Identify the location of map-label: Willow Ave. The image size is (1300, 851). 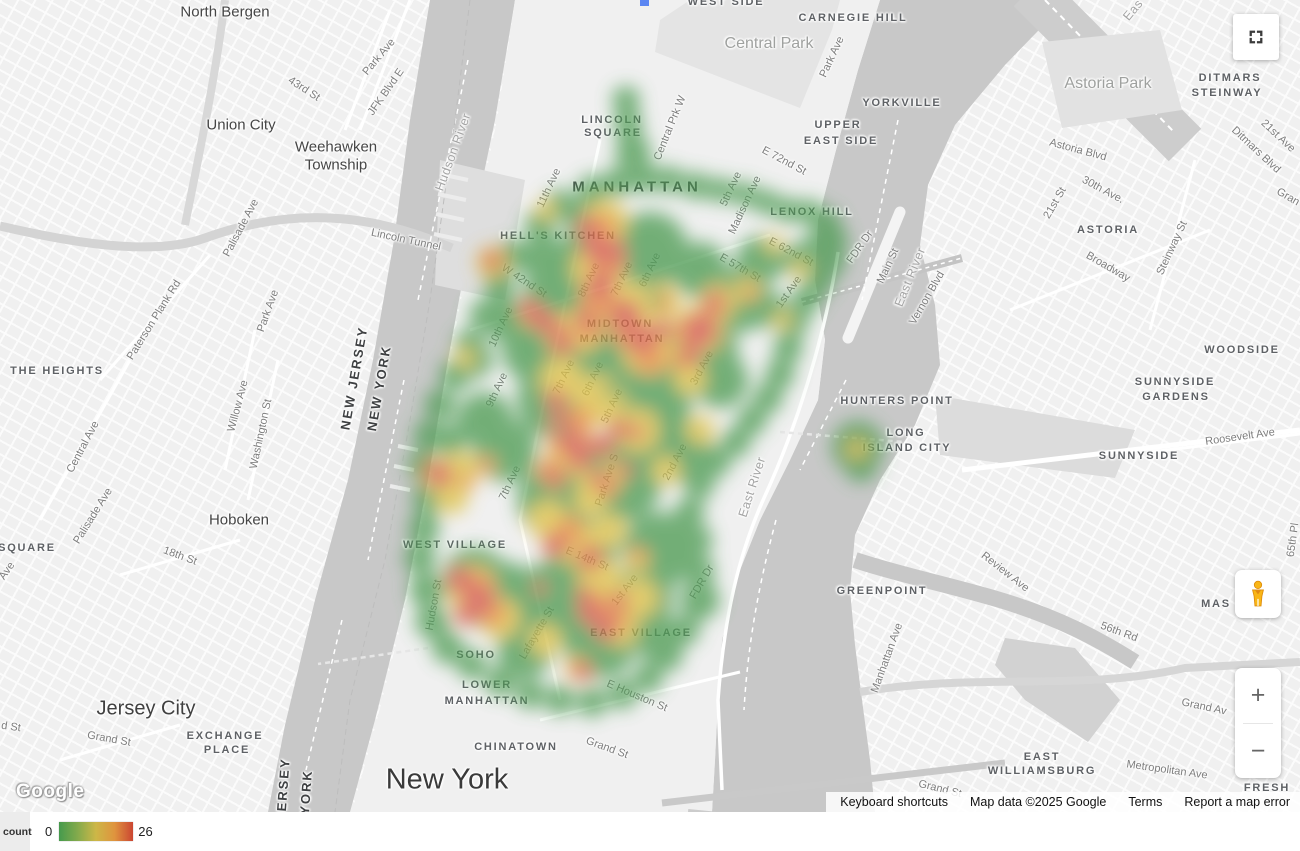
(238, 406).